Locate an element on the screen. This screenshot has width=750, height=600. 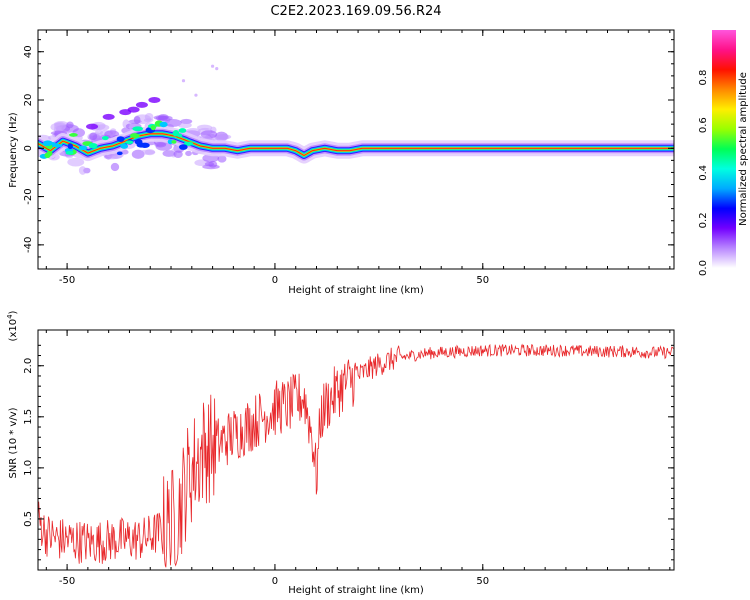
colorbar-ticks: 0.0 0.2 0.4 0.6 0.8 is located at coordinates (703, 173).